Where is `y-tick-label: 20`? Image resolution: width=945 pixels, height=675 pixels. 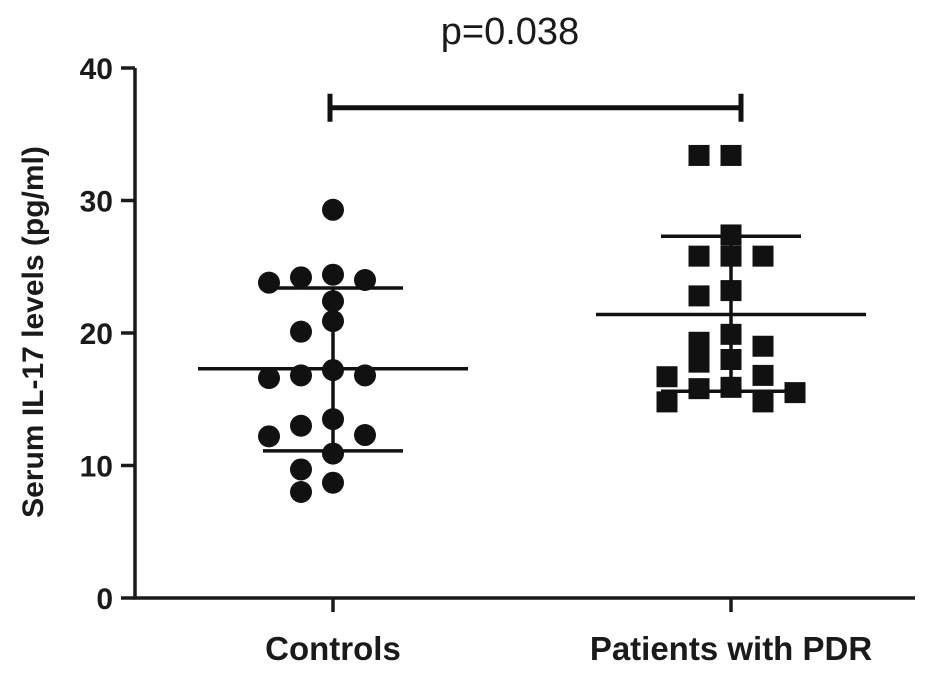
y-tick-label: 20 is located at coordinates (96, 334).